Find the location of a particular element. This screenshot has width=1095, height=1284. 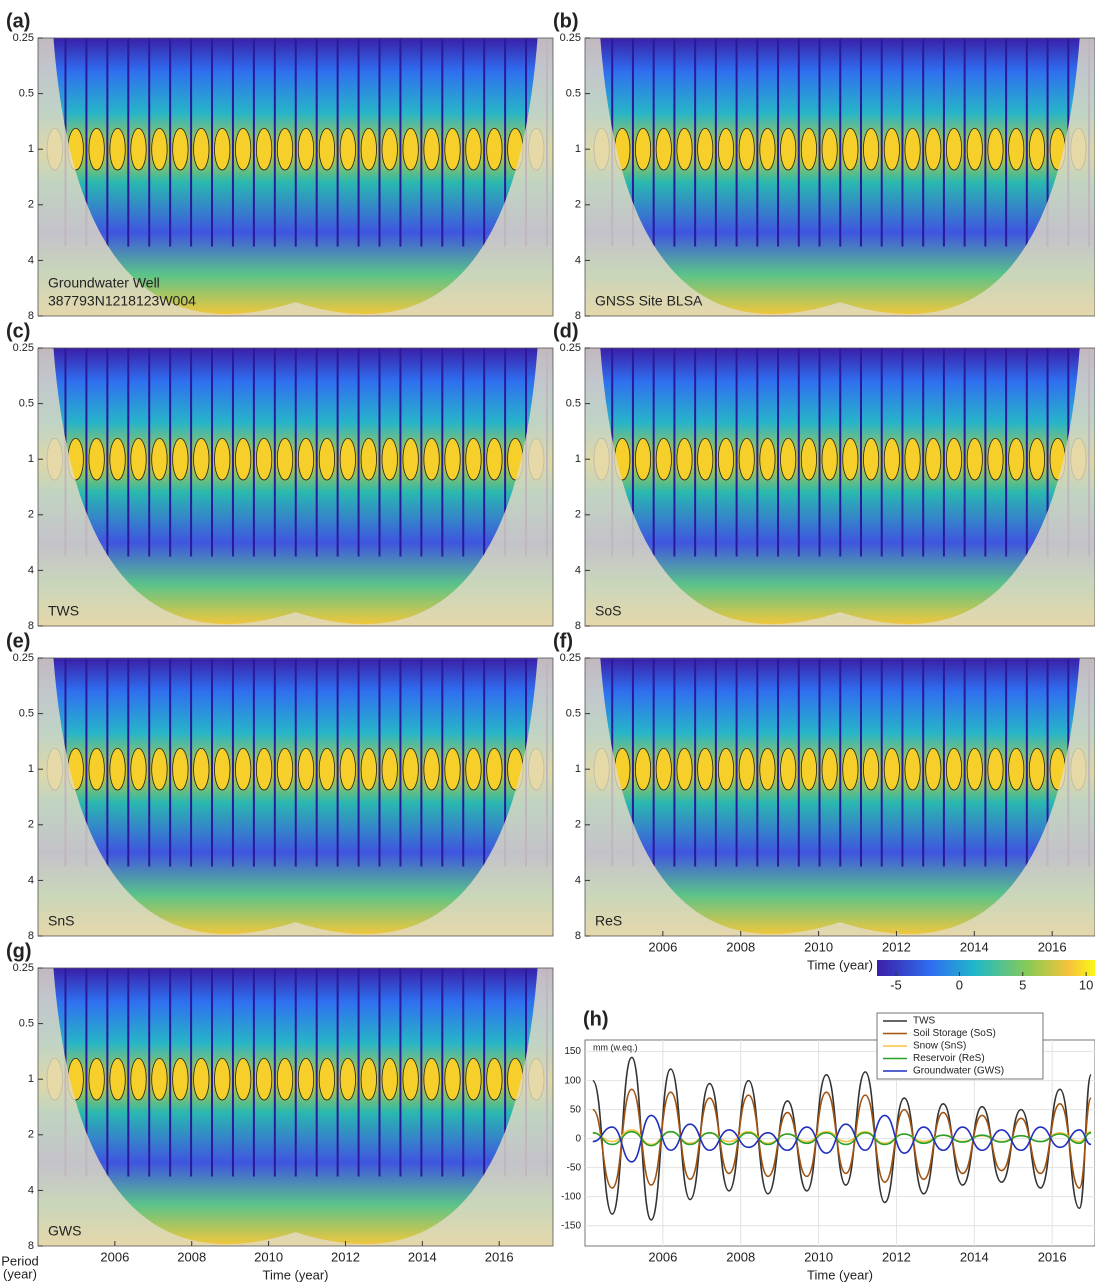

frame is located at coordinates (839, 487).